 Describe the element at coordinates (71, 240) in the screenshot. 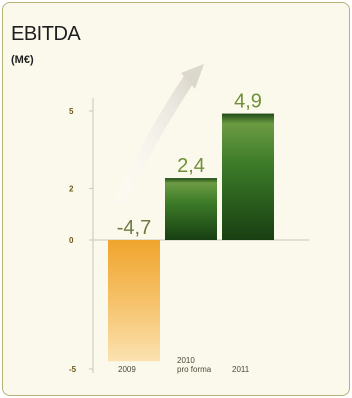

I see `y-tick-label: 0` at that location.